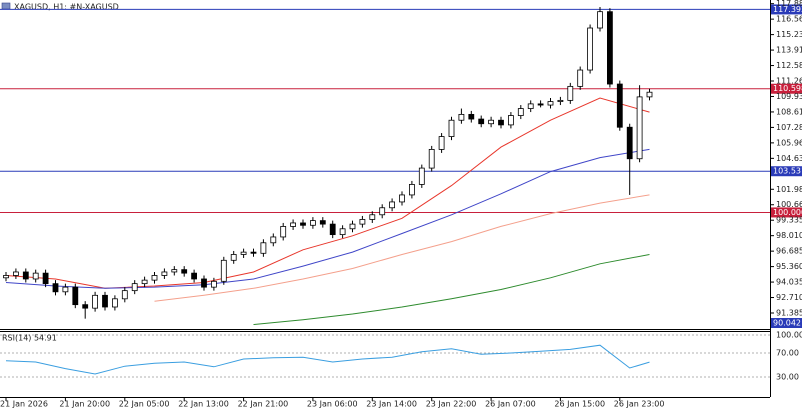 This screenshot has height=409, width=802. I want to click on y-tick-label: 95.360, so click(789, 266).